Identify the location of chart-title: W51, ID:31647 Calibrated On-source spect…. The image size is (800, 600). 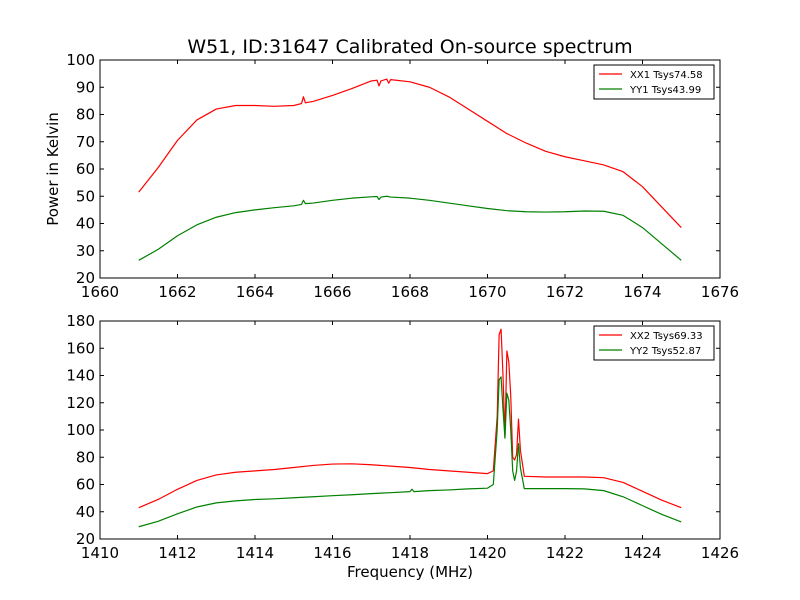
(409, 47).